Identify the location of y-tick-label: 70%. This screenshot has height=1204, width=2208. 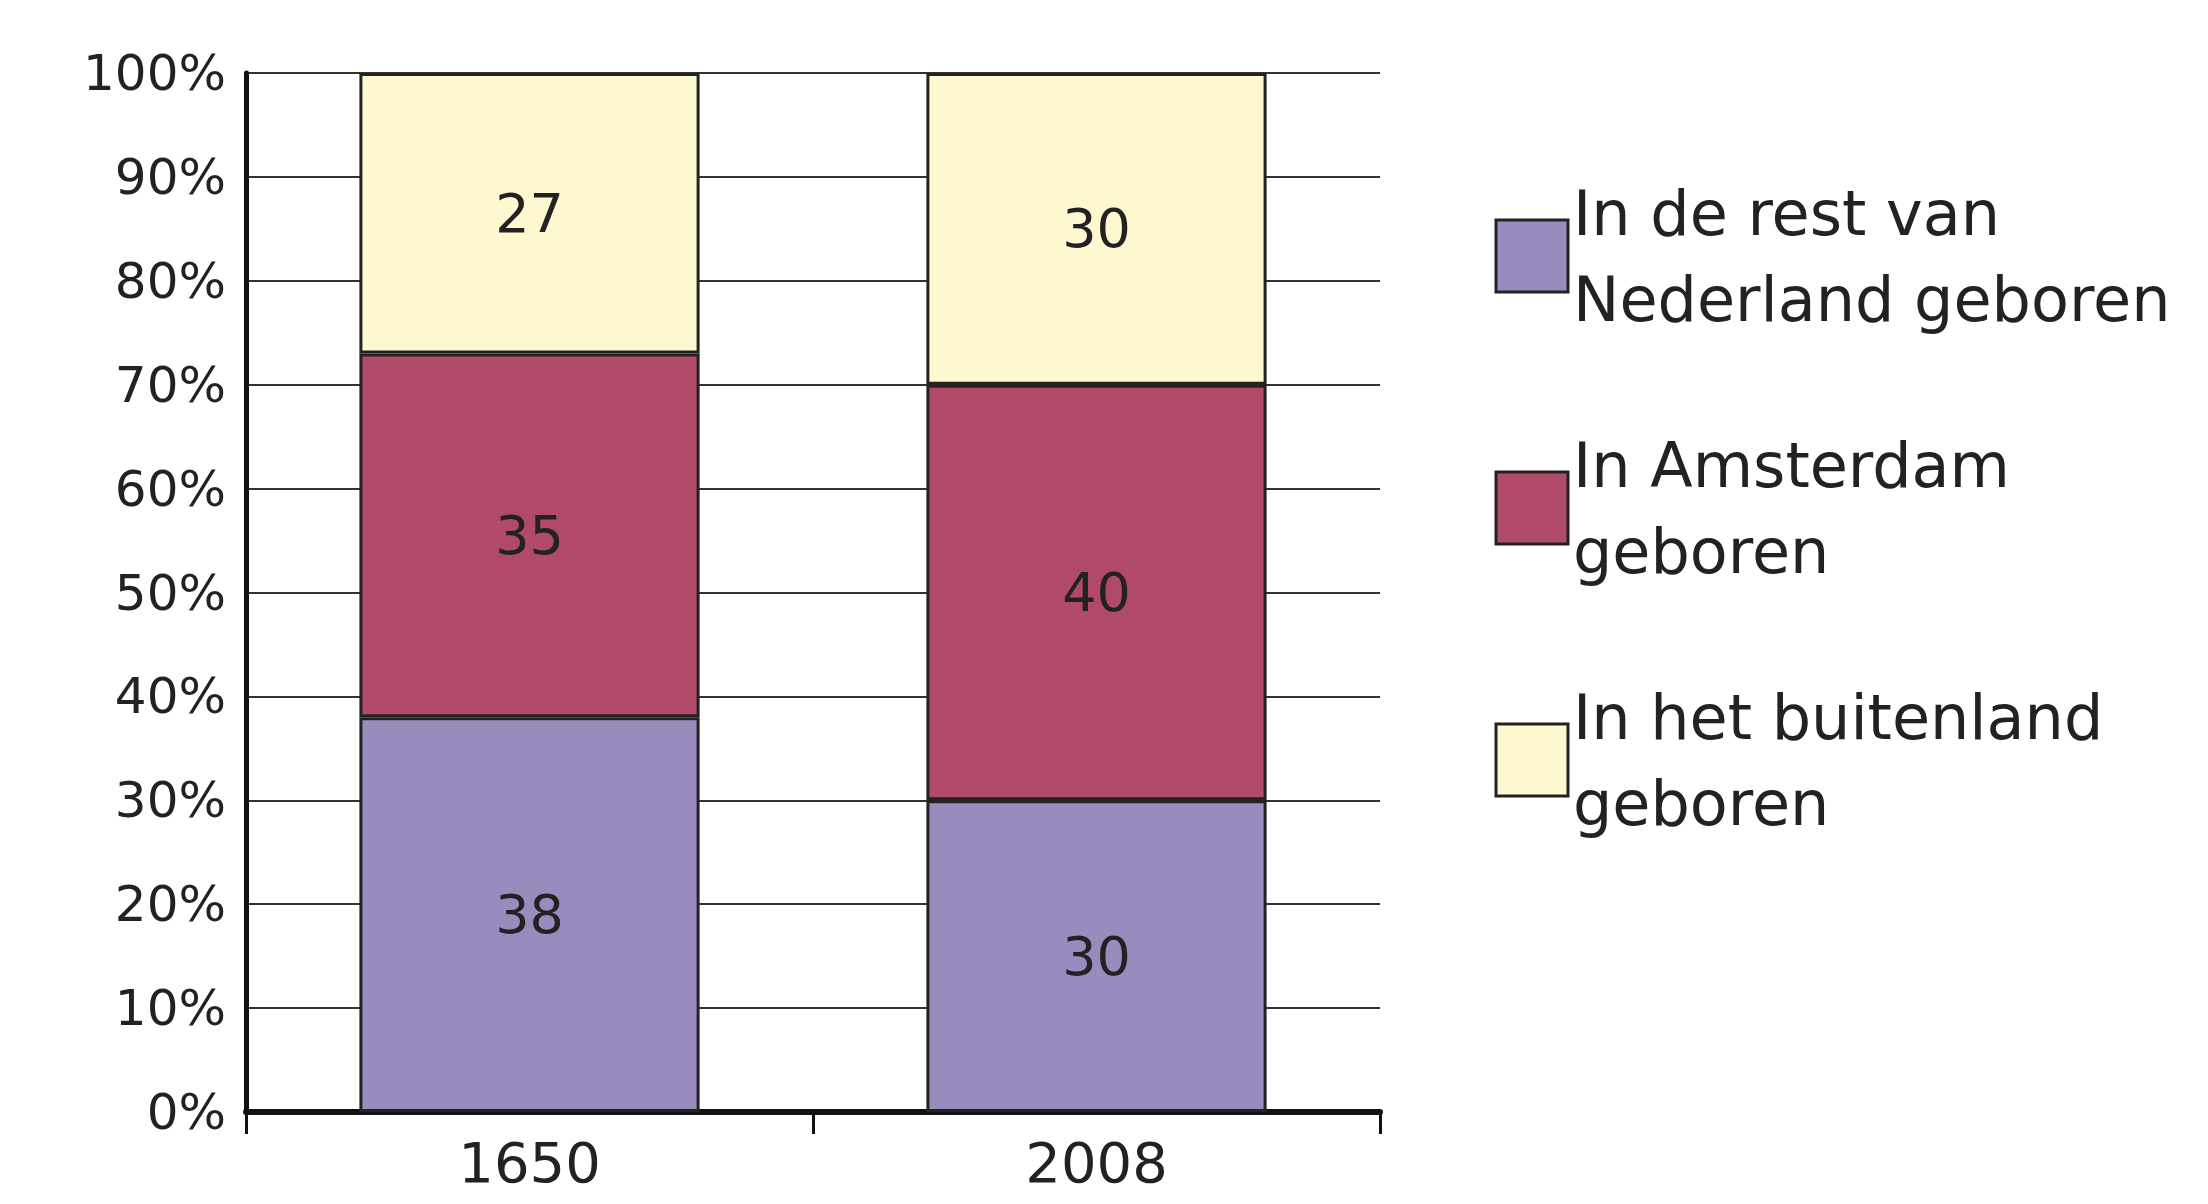
(170, 384).